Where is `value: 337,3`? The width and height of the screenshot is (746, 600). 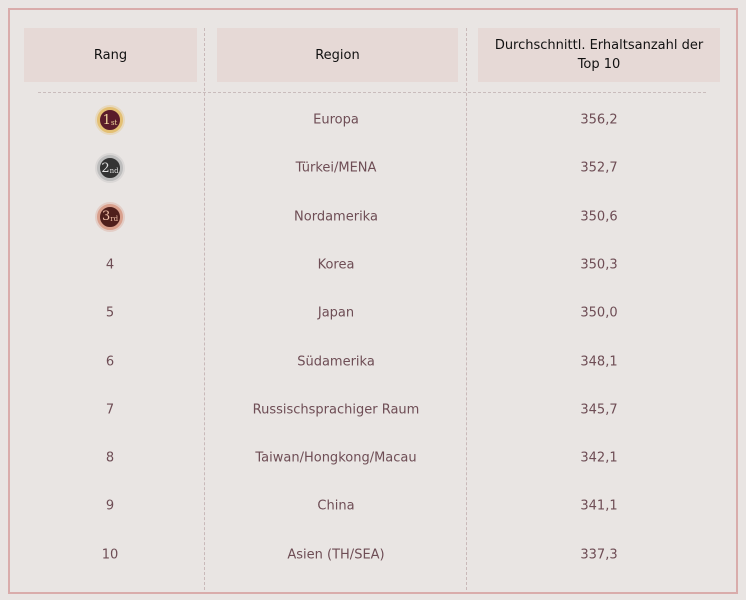 value: 337,3 is located at coordinates (599, 555).